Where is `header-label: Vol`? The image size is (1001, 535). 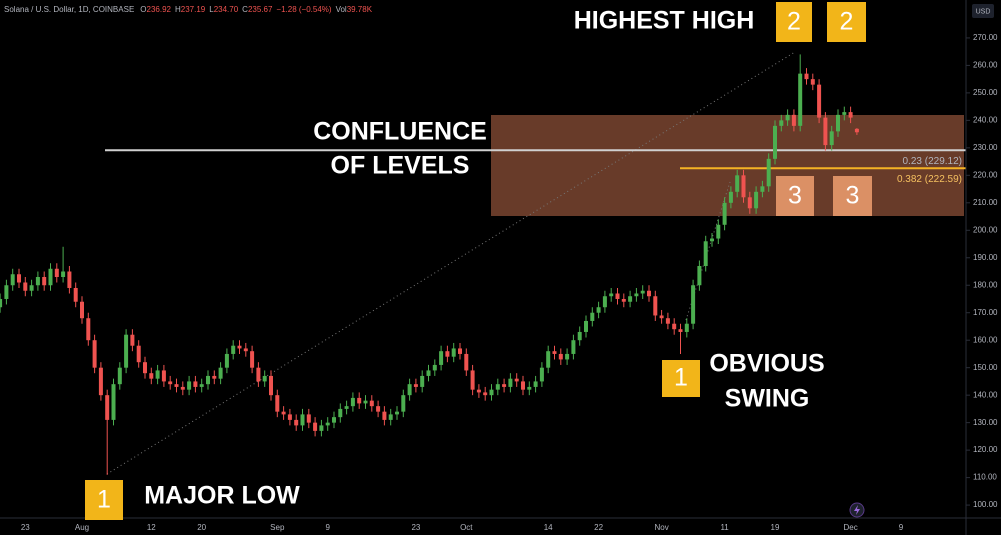
header-label: Vol is located at coordinates (341, 9).